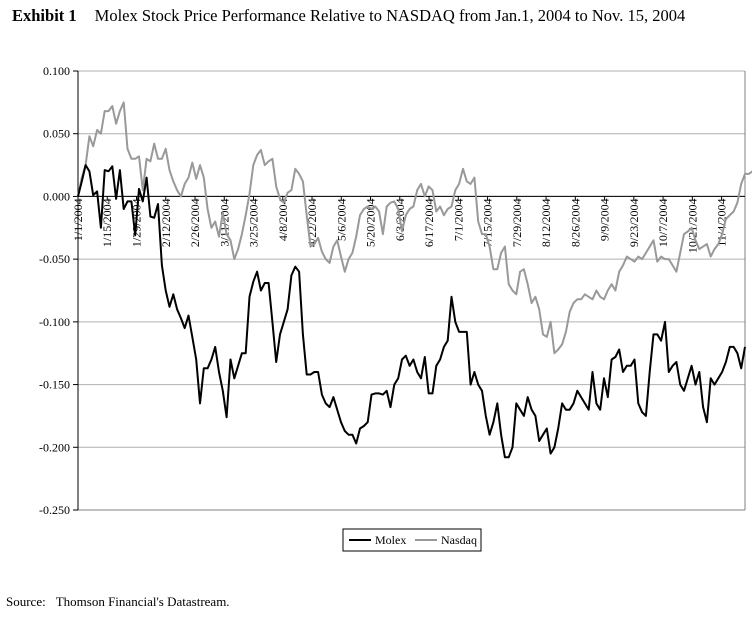 This screenshot has width=752, height=622. Describe the element at coordinates (54, 385) in the screenshot. I see `y-tick-label: -0.150` at that location.